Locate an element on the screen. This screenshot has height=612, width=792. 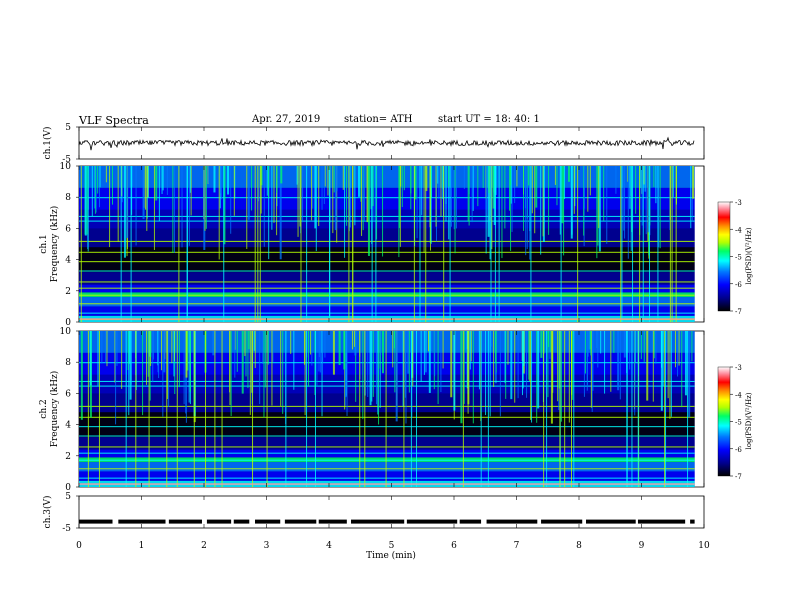
ch2-frequency-label: Frequency (kHz) is located at coordinates (54, 409).